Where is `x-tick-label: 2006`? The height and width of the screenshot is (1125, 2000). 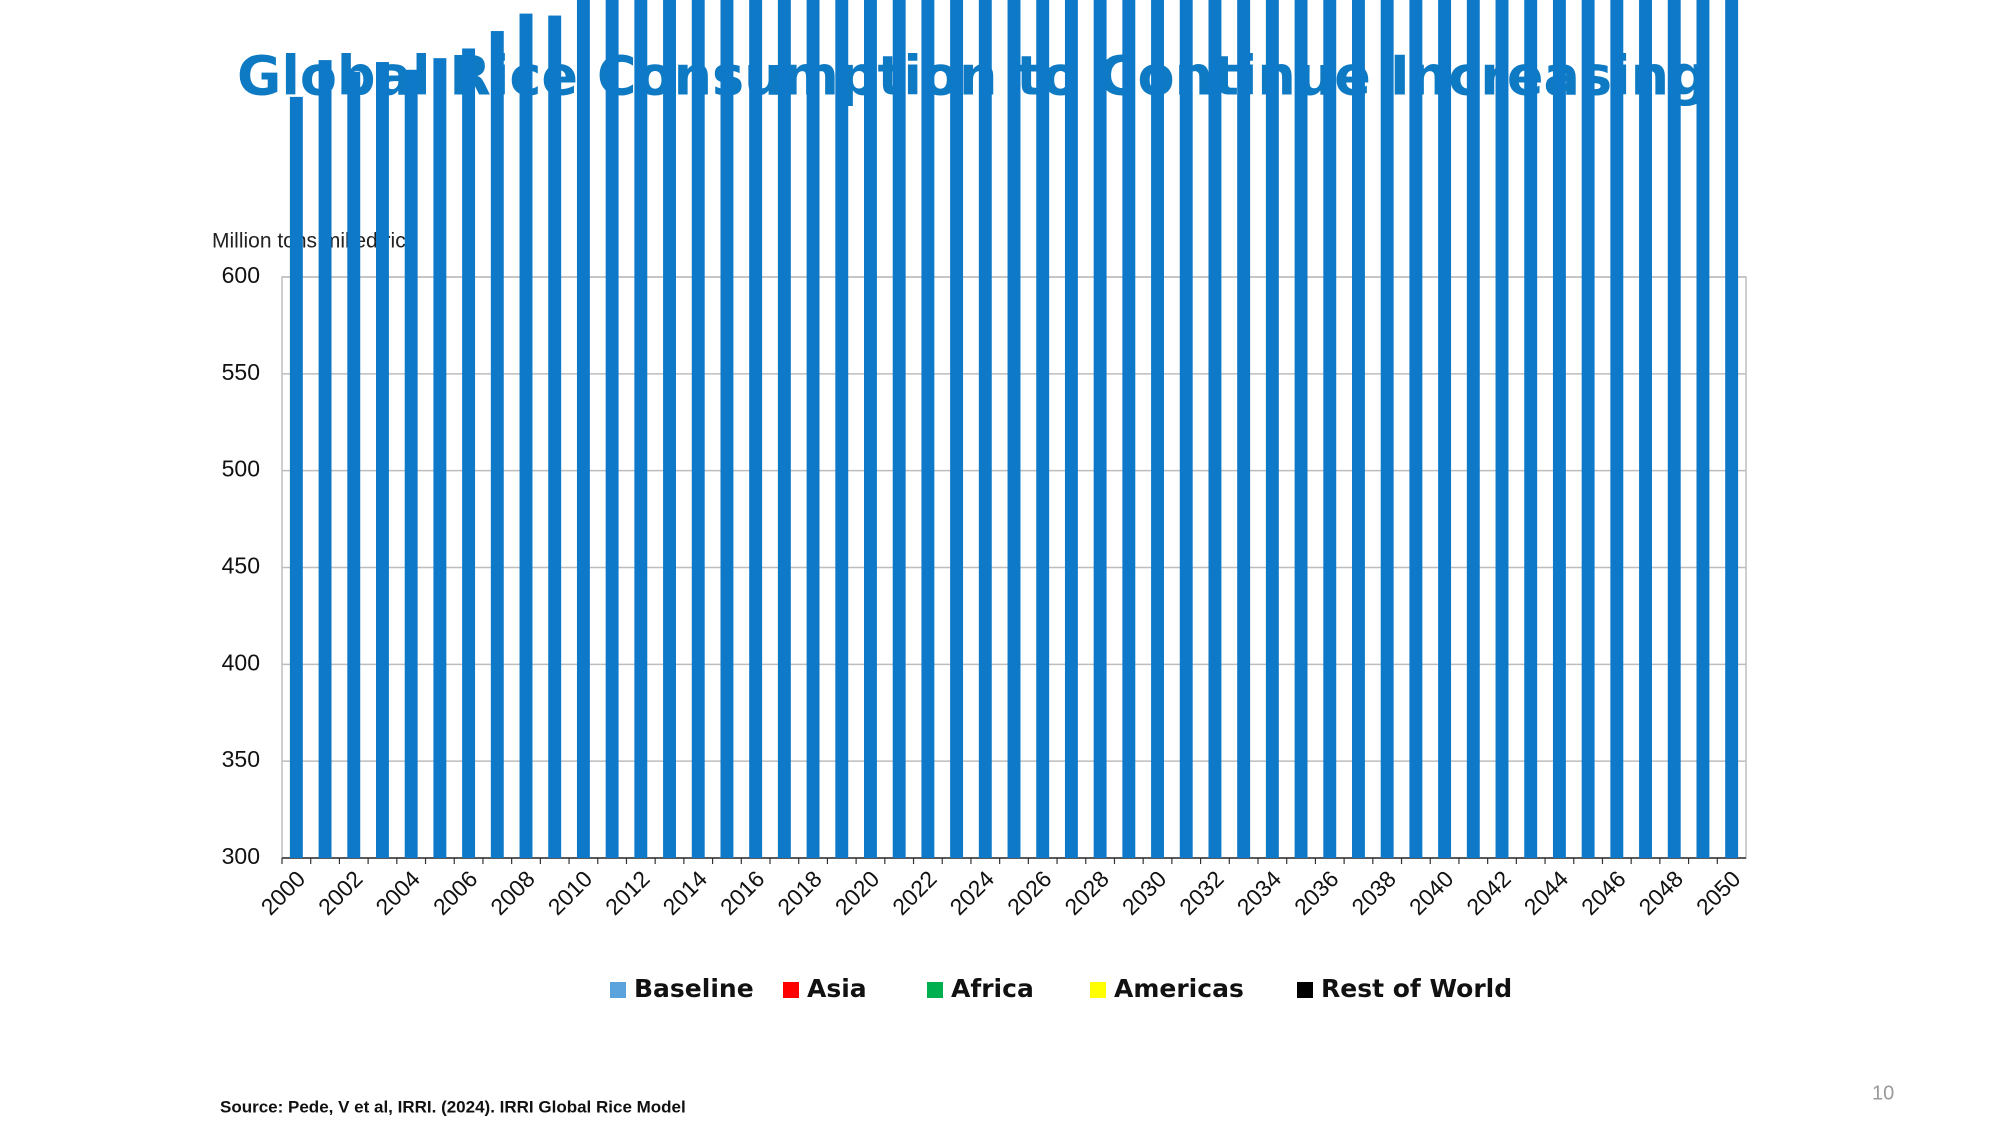
x-tick-label: 2006 is located at coordinates (455, 892).